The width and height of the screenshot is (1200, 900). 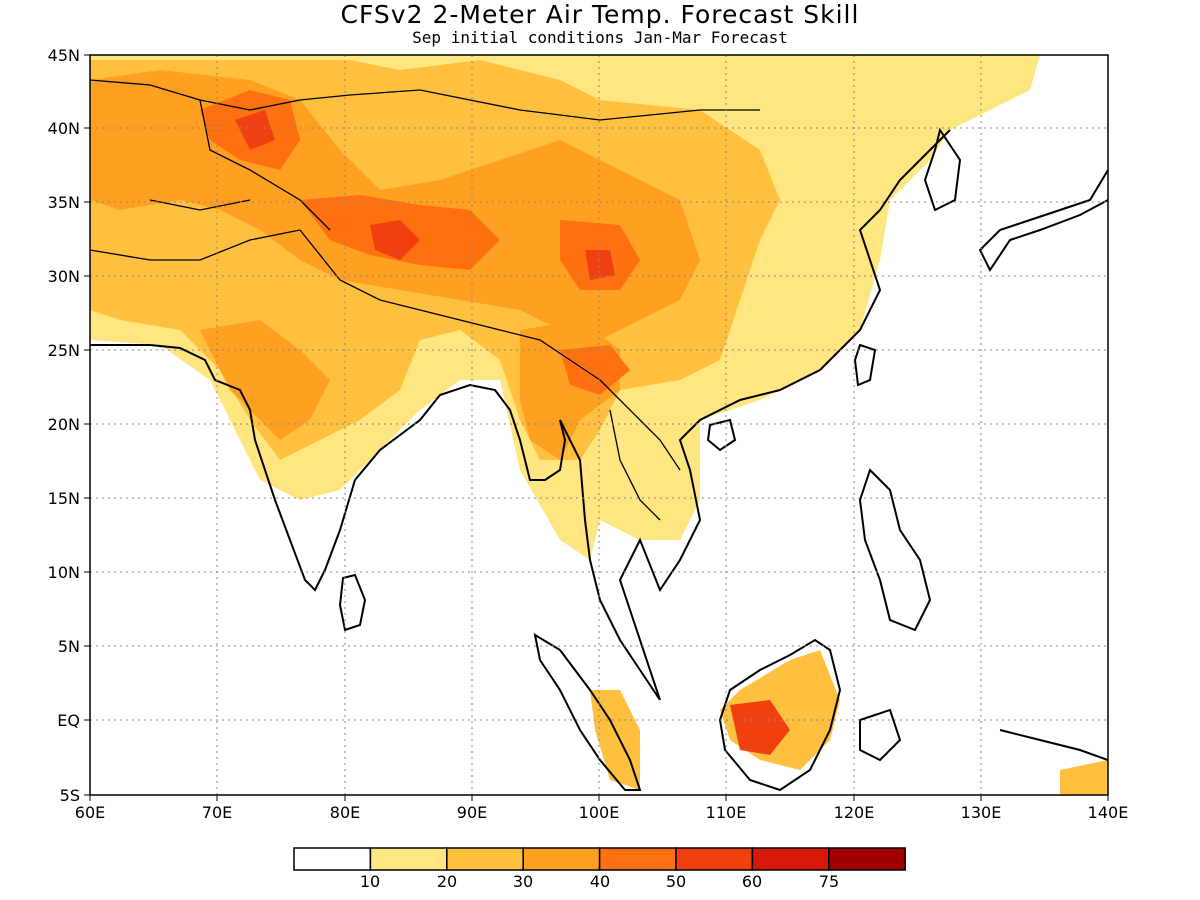 What do you see at coordinates (217, 812) in the screenshot?
I see `lon-tick-label: 70E` at bounding box center [217, 812].